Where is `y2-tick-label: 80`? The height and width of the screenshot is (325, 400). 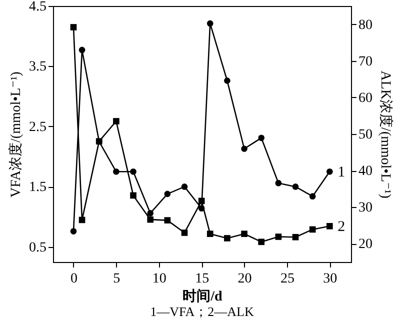 y2-tick-label: 80 is located at coordinates (365, 25).